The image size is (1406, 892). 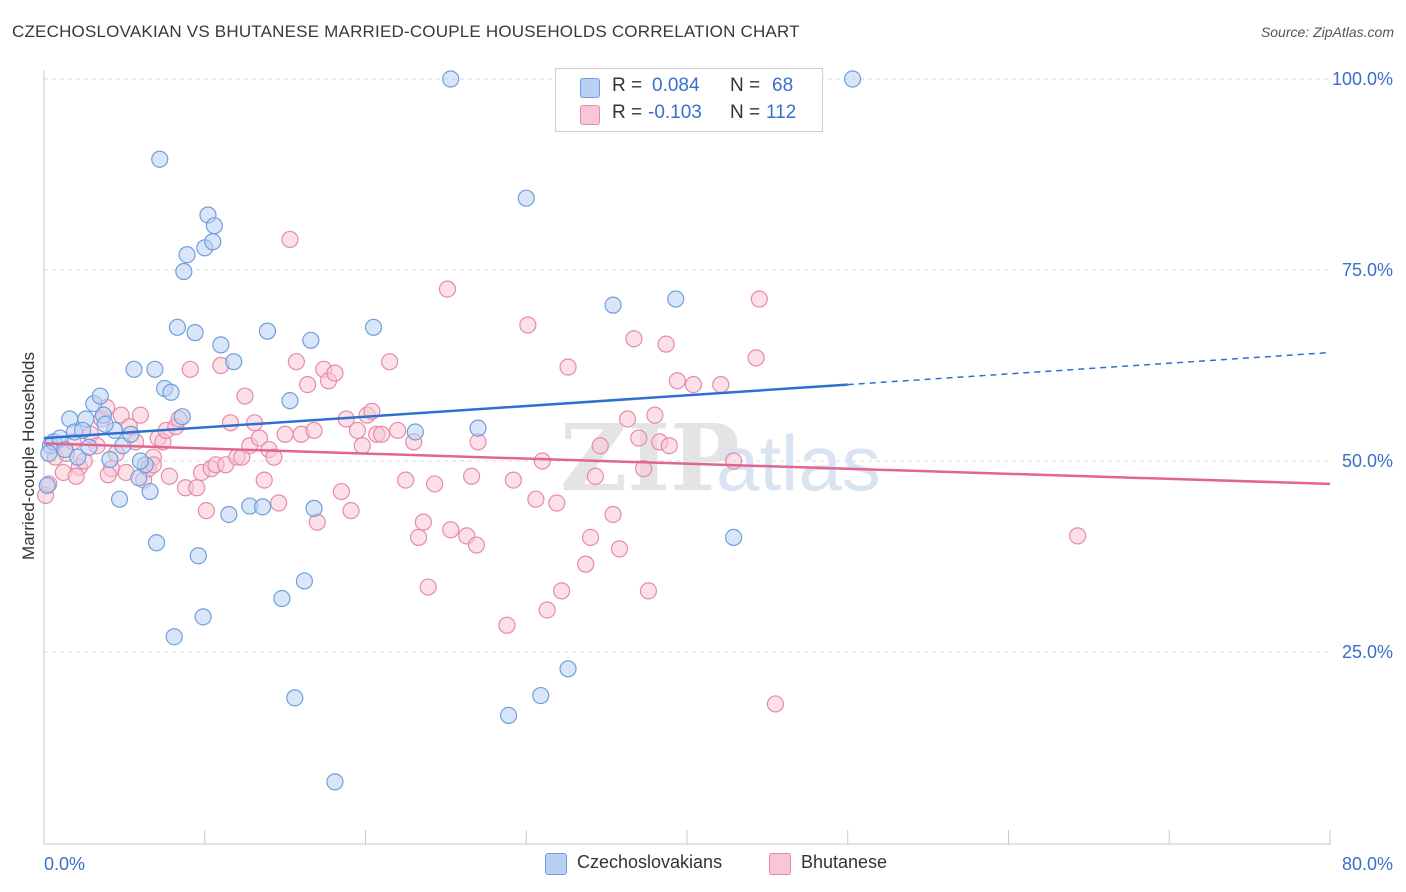 What do you see at coordinates (1327, 32) in the screenshot?
I see `source-label: Source: ZipAtlas.com` at bounding box center [1327, 32].